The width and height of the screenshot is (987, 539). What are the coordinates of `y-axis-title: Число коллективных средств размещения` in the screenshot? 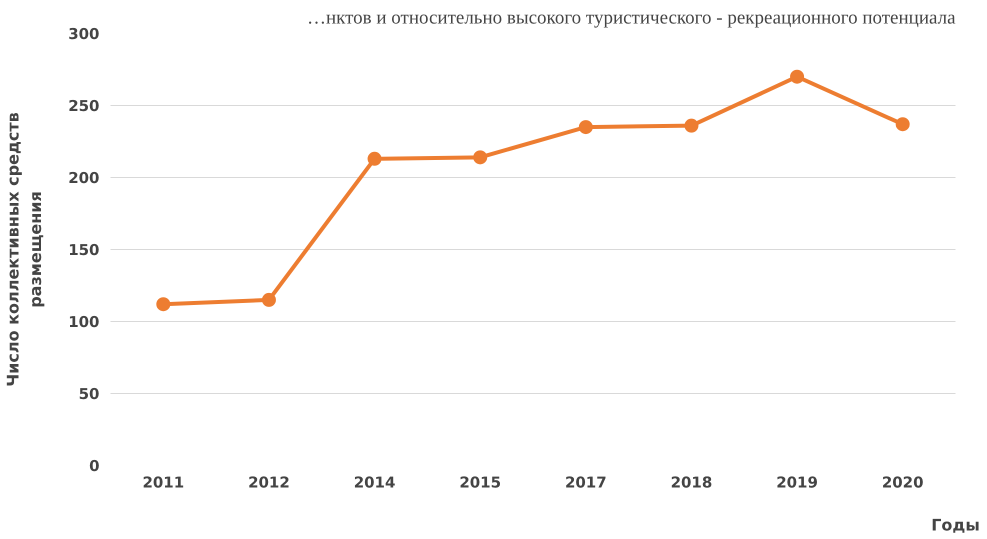 It's located at (24, 249).